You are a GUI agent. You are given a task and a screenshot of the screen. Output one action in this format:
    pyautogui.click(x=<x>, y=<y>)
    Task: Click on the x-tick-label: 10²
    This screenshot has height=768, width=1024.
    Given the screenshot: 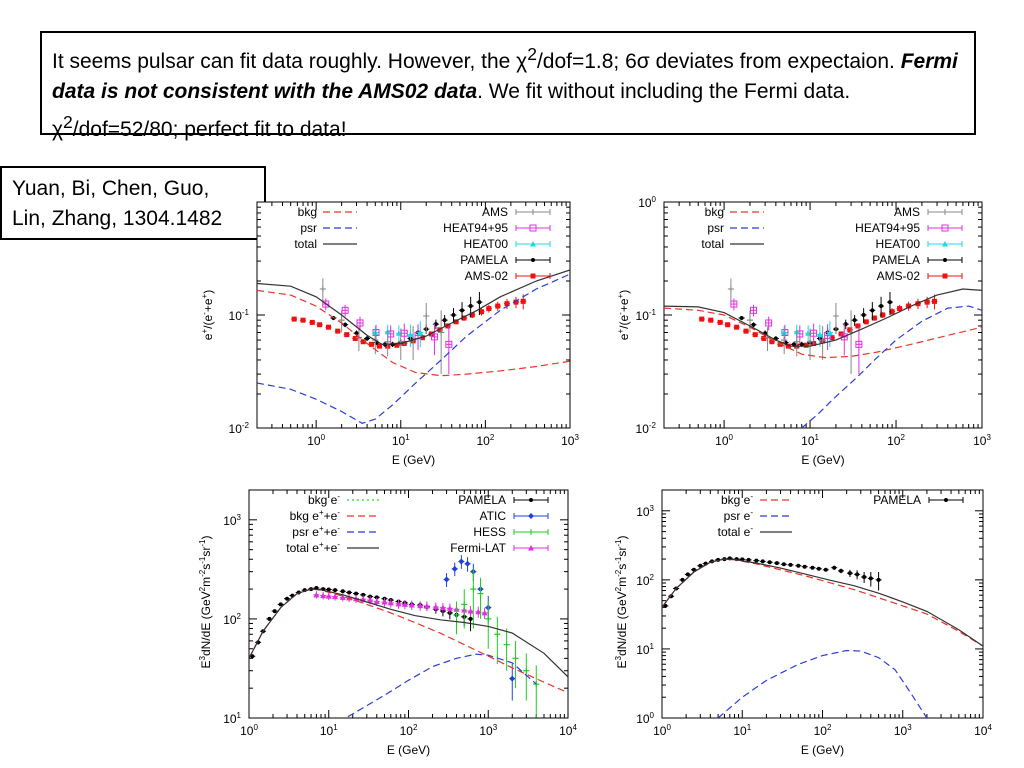 What is the action you would take?
    pyautogui.click(x=409, y=730)
    